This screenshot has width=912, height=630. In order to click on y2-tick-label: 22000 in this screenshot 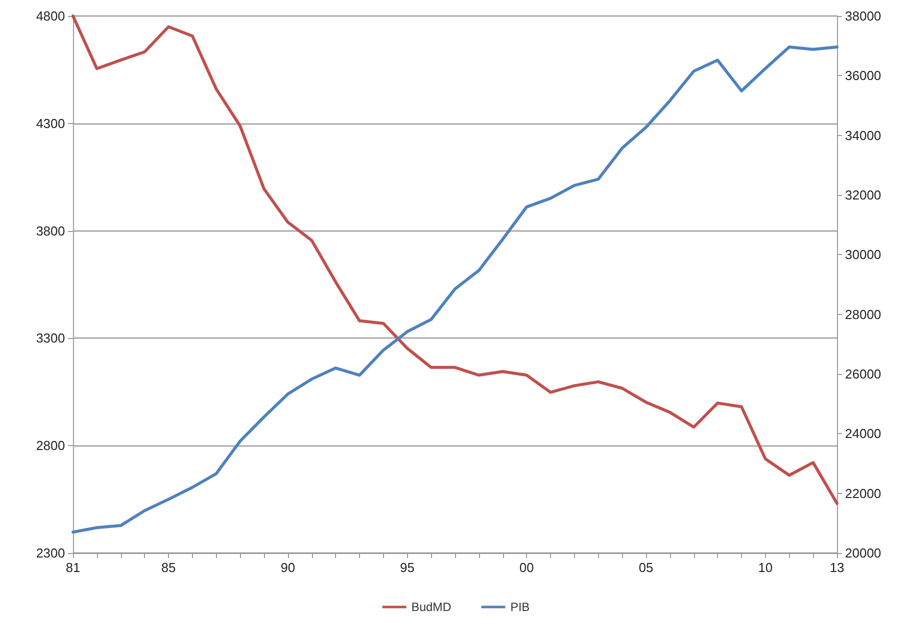, I will do `click(863, 493)`.